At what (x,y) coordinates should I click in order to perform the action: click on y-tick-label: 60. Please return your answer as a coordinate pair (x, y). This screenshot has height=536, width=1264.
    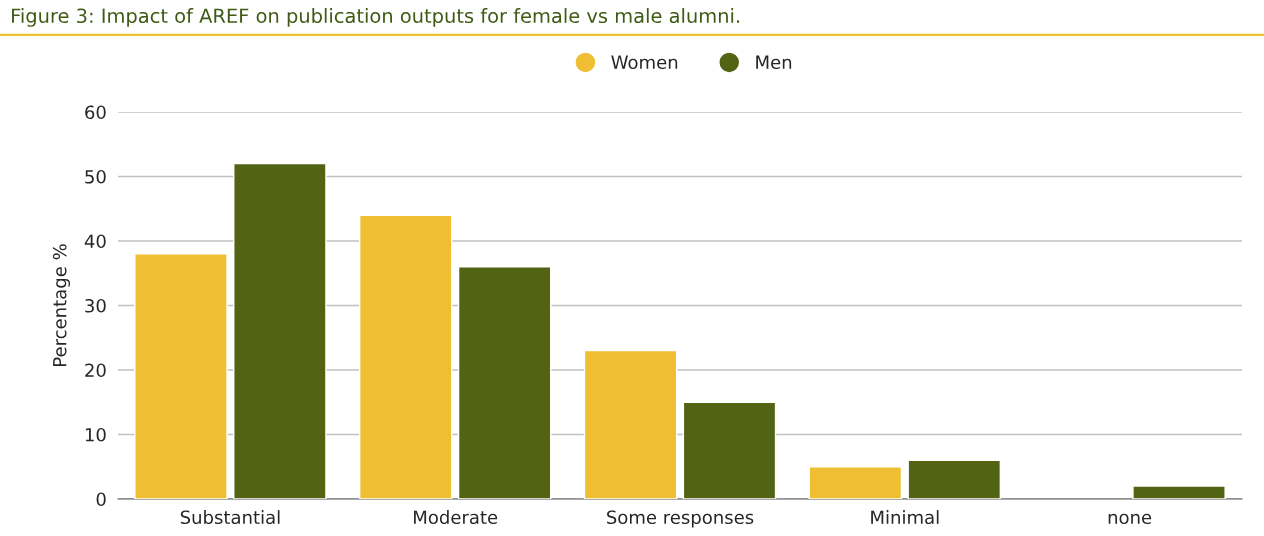
    Looking at the image, I should click on (95, 112).